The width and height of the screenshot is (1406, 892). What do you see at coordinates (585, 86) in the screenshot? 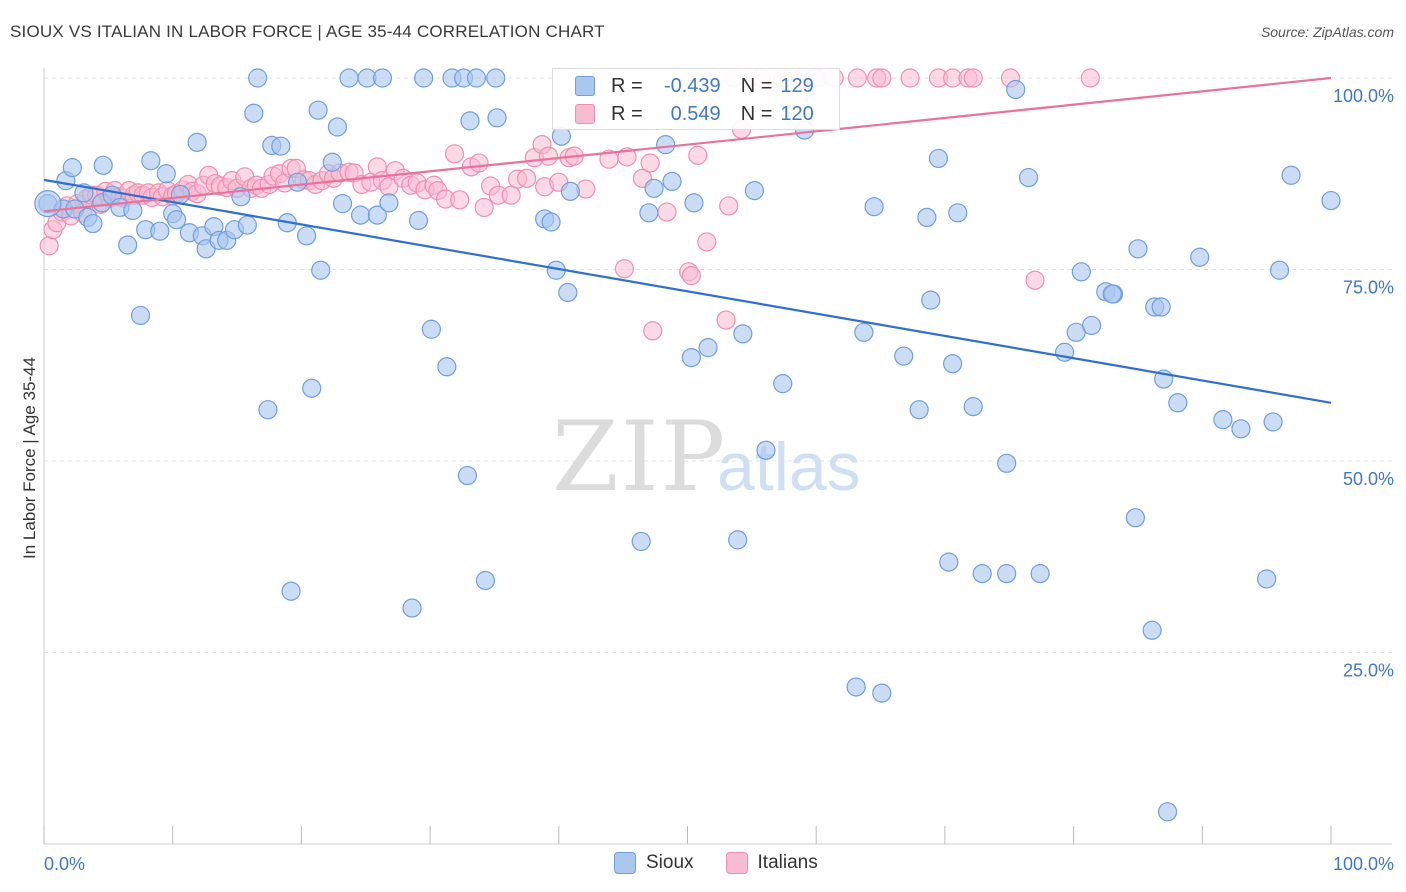
I see `sioux-swatch` at bounding box center [585, 86].